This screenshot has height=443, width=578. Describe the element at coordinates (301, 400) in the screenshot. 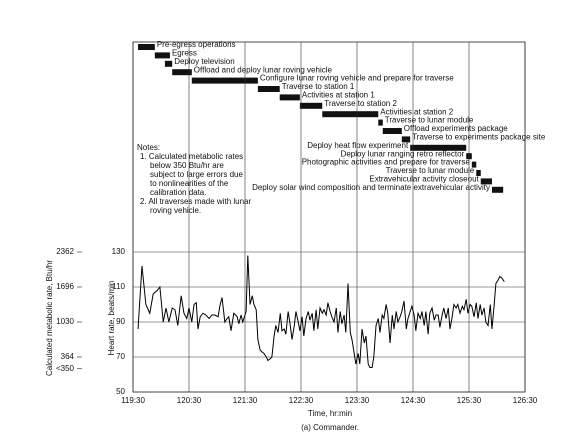

I see `x-tick-label: 122:30` at that location.